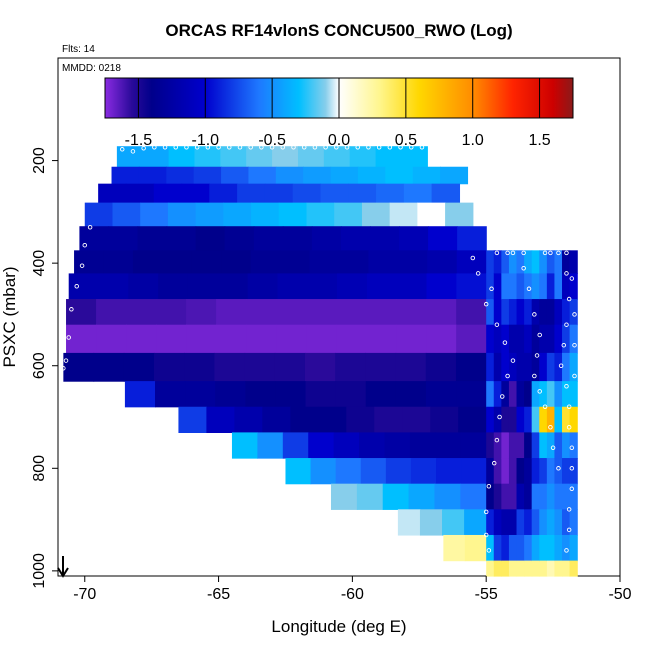  I want to click on x-tick-label: -60, so click(352, 594).